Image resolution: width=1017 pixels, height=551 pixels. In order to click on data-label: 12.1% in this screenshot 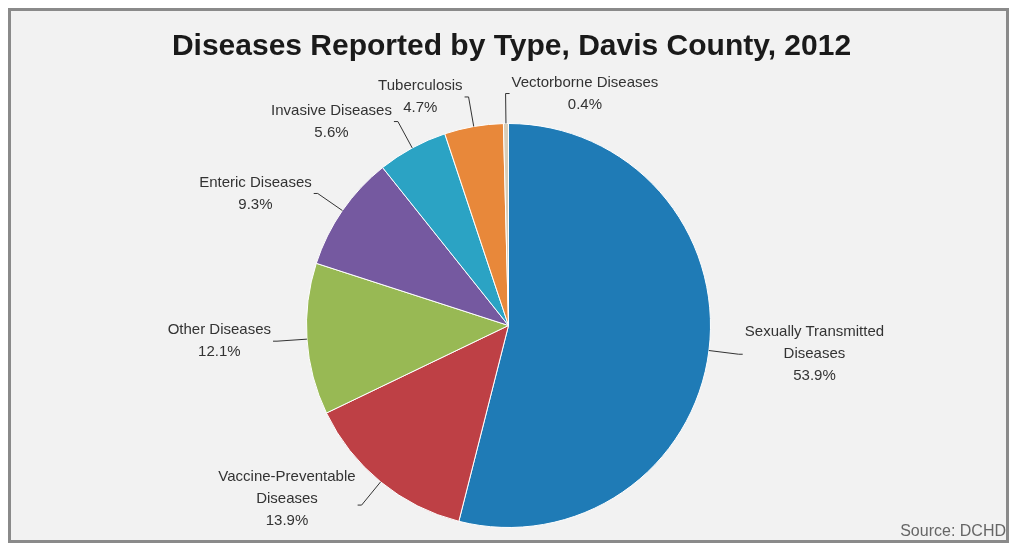, I will do `click(219, 351)`.